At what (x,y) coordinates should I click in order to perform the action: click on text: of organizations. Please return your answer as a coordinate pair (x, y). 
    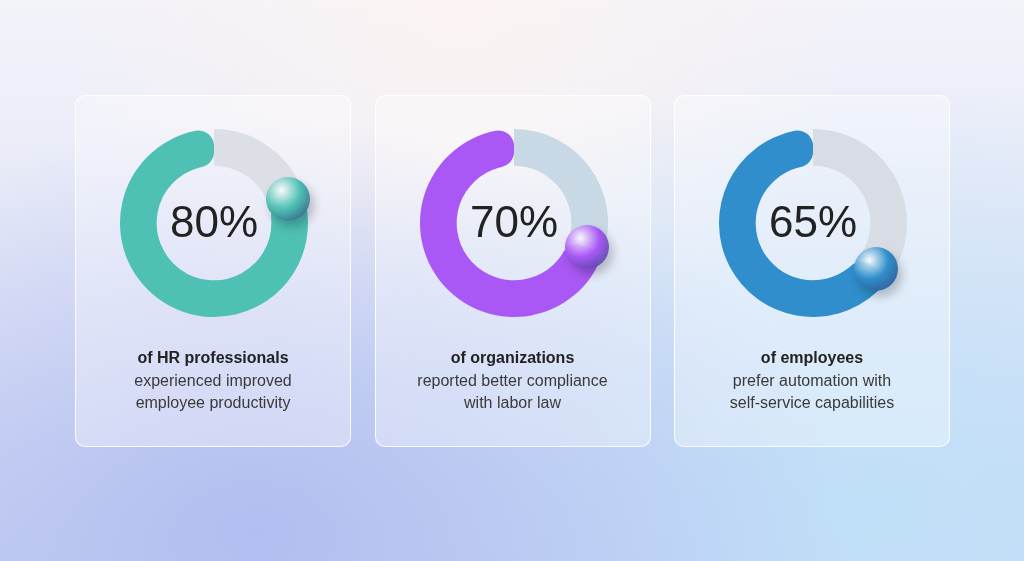
    Looking at the image, I should click on (512, 358).